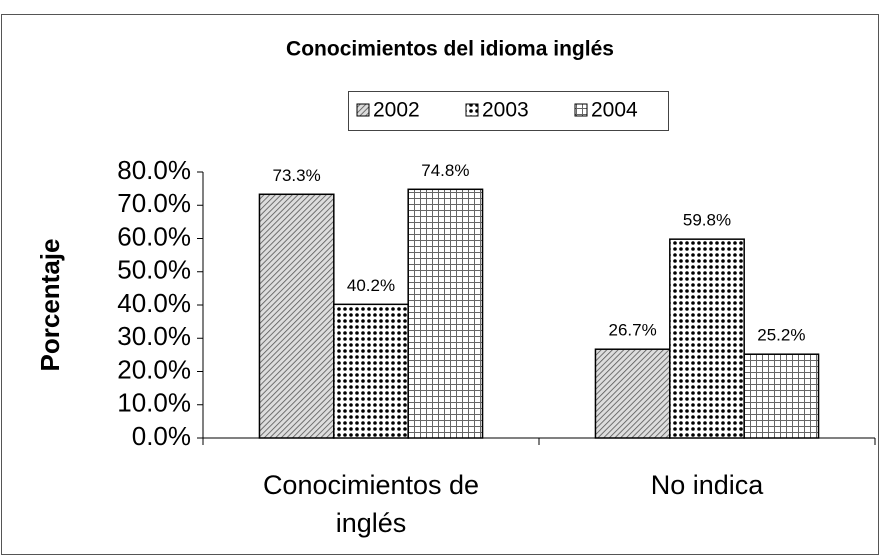 The height and width of the screenshot is (560, 881). Describe the element at coordinates (154, 270) in the screenshot. I see `y-tick-label: 50.0%` at that location.